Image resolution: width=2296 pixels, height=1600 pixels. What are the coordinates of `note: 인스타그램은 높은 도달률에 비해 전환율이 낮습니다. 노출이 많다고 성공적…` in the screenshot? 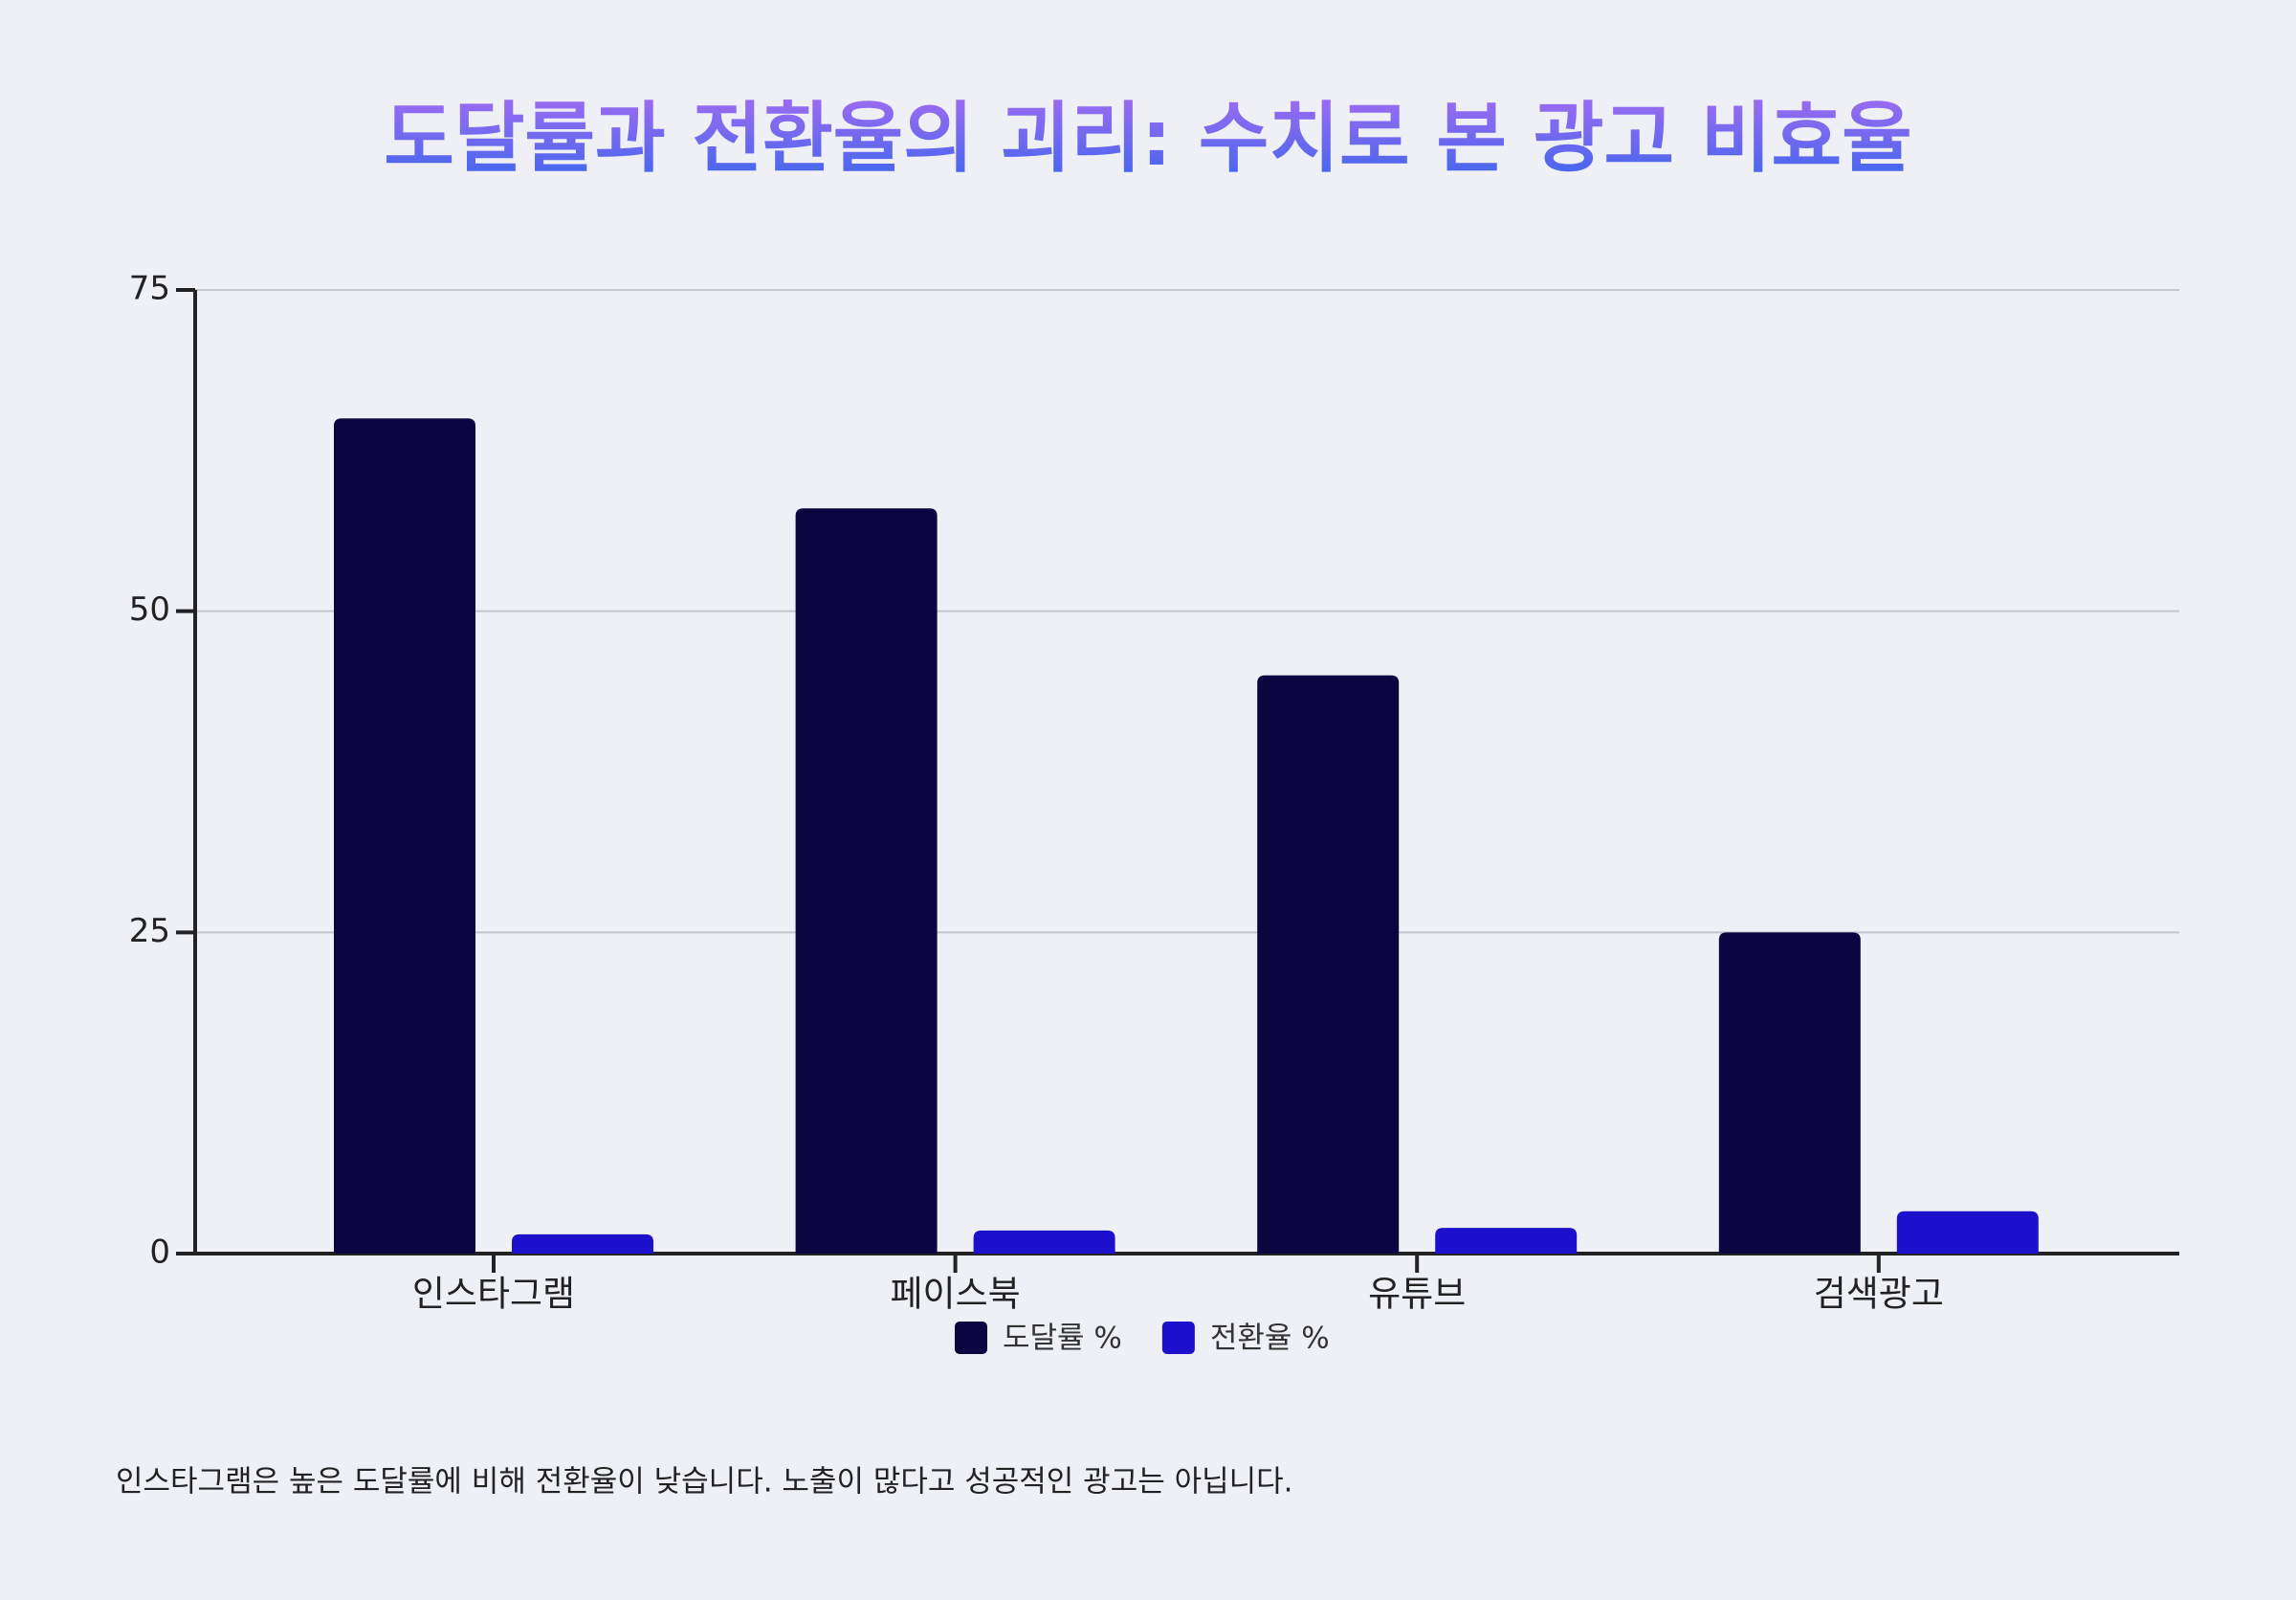 It's located at (705, 1482).